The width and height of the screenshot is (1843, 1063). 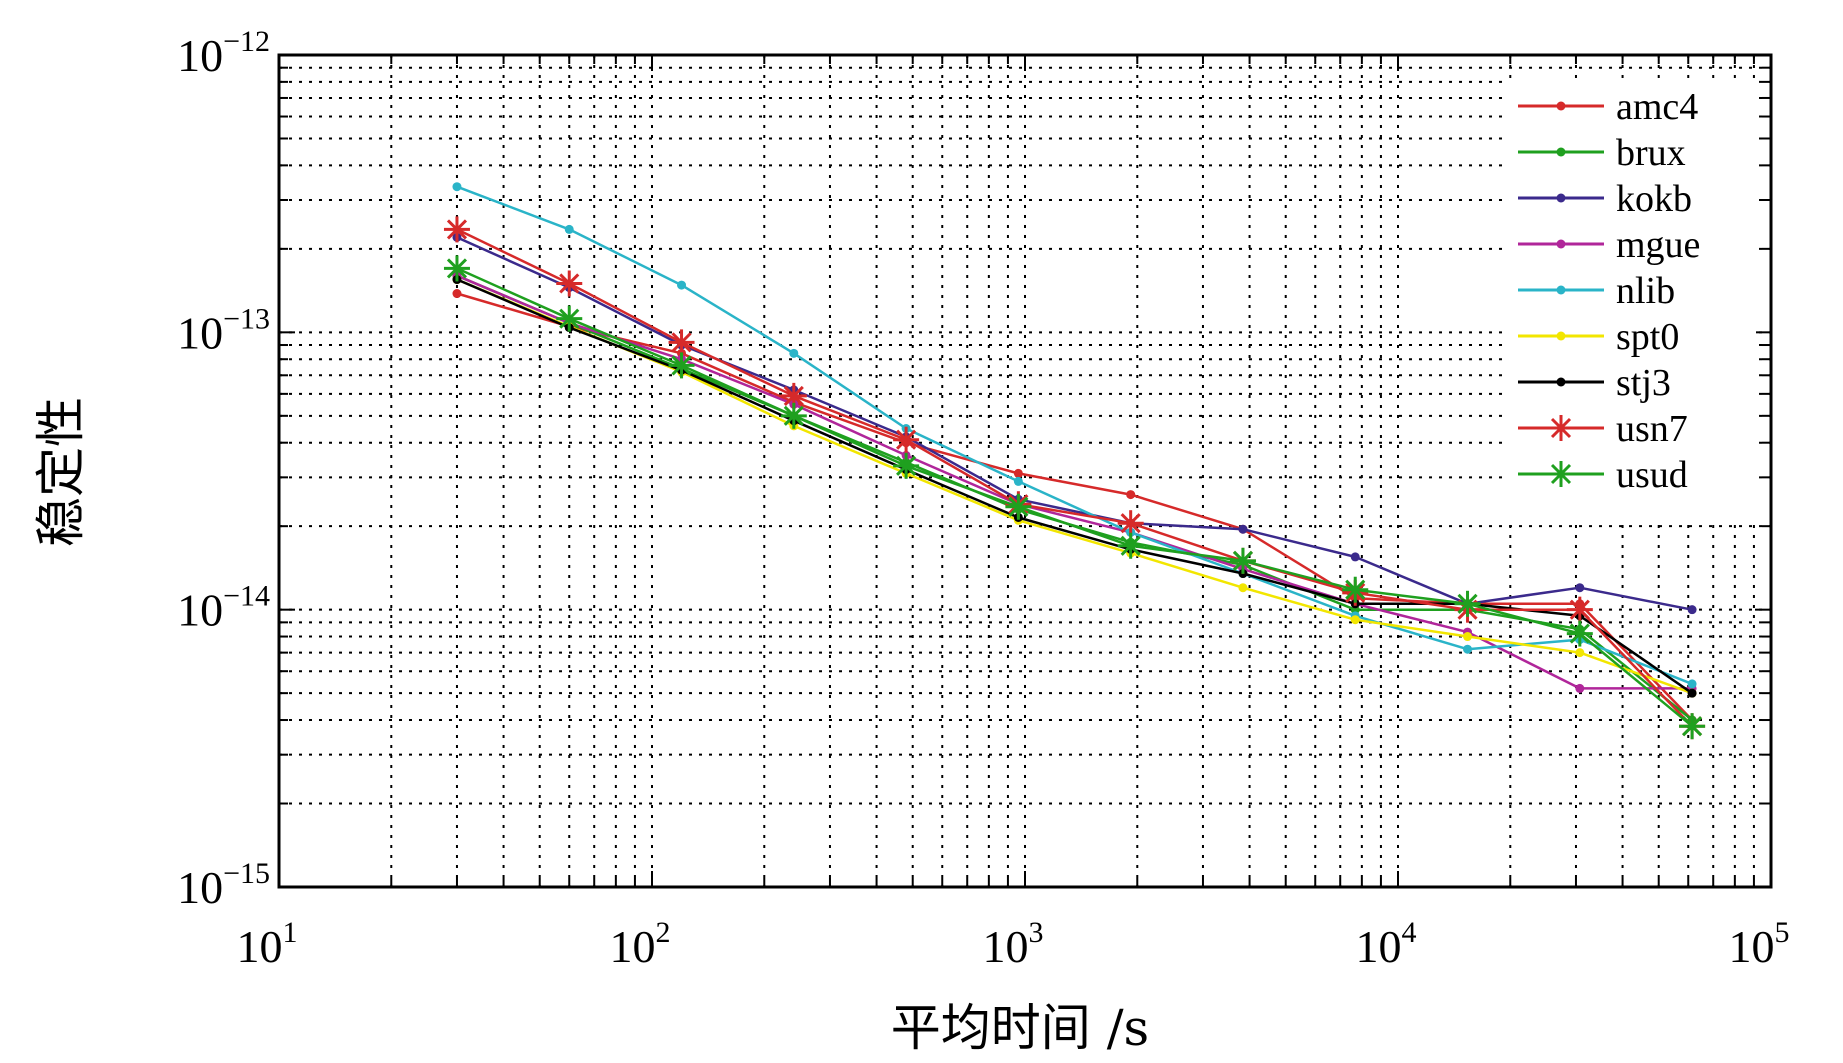 I want to click on y-tick-label: 10−14, so click(x=223, y=608).